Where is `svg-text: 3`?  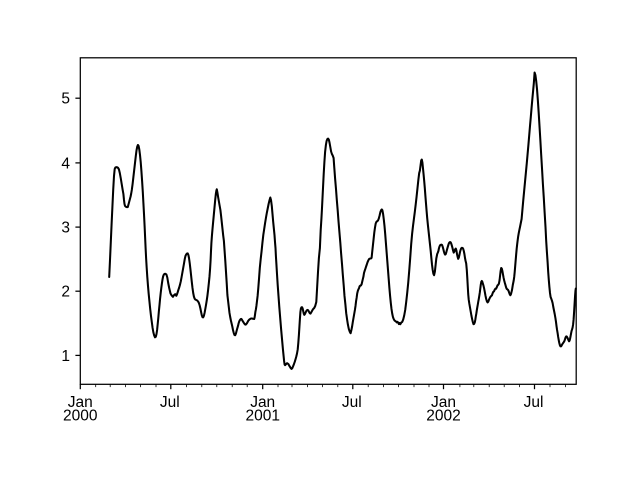
svg-text: 3 is located at coordinates (65, 228).